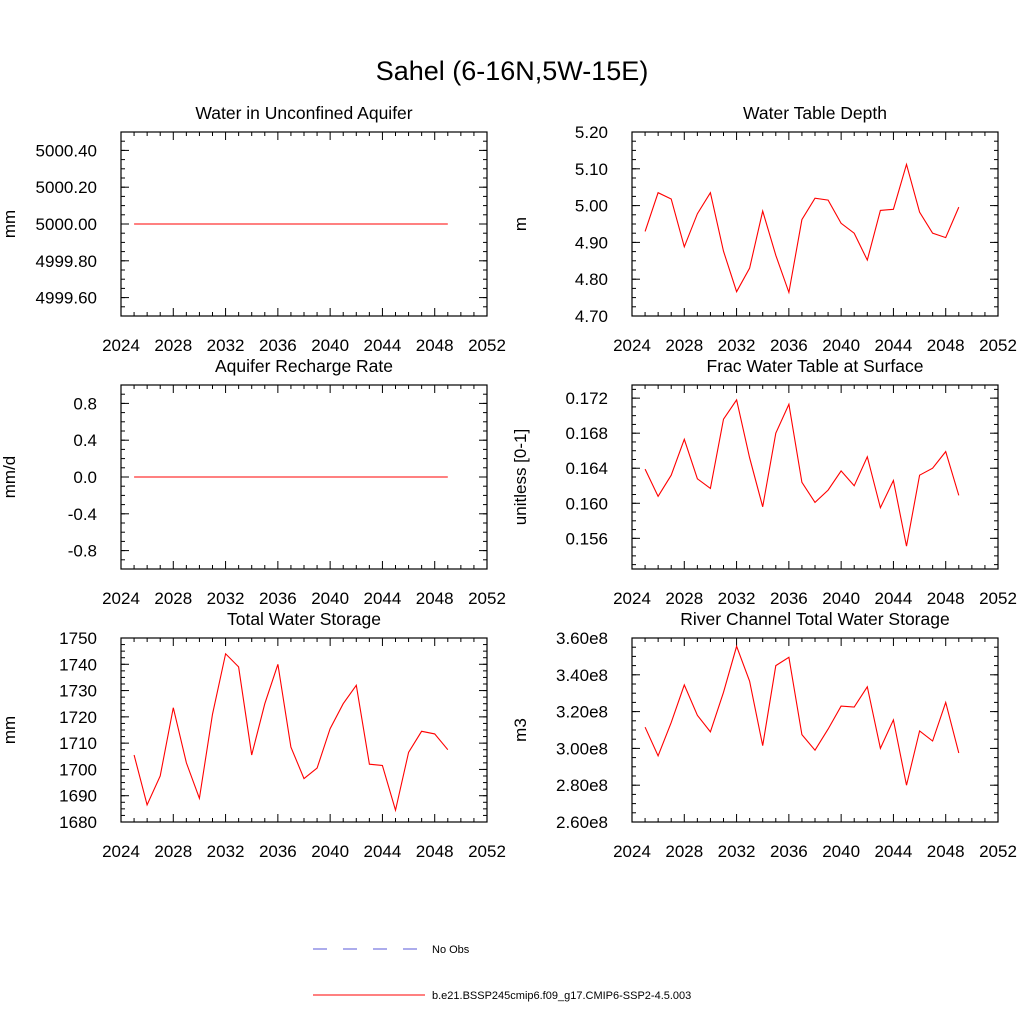 The width and height of the screenshot is (1024, 1024). Describe the element at coordinates (85, 440) in the screenshot. I see `y-tick-label: 0.4` at that location.